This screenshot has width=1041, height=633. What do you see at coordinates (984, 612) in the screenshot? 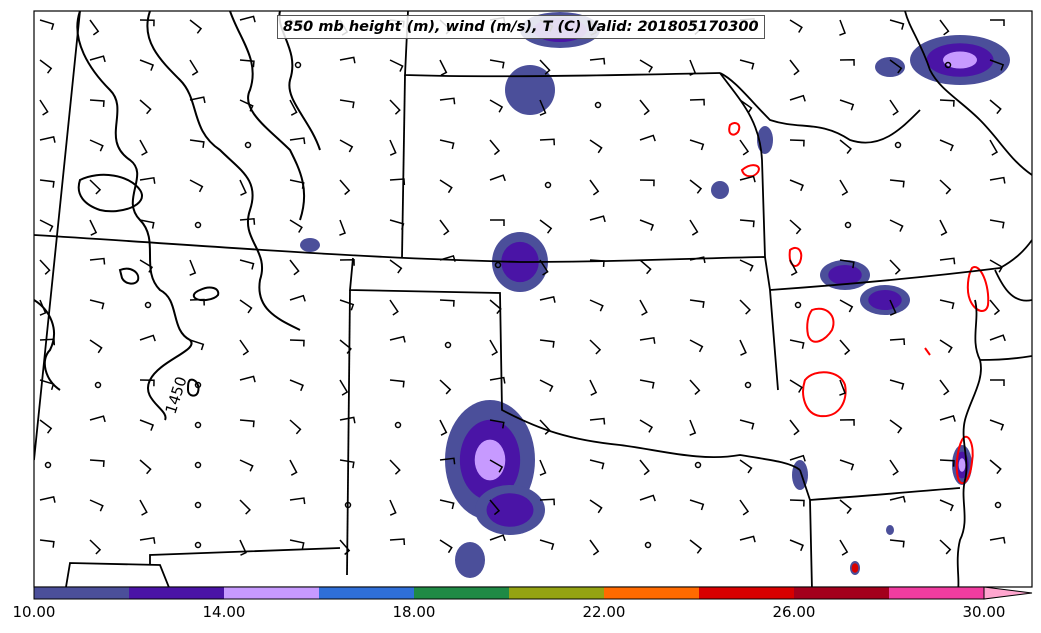
I see `colorbar-tick-label: 30.00` at bounding box center [984, 612].